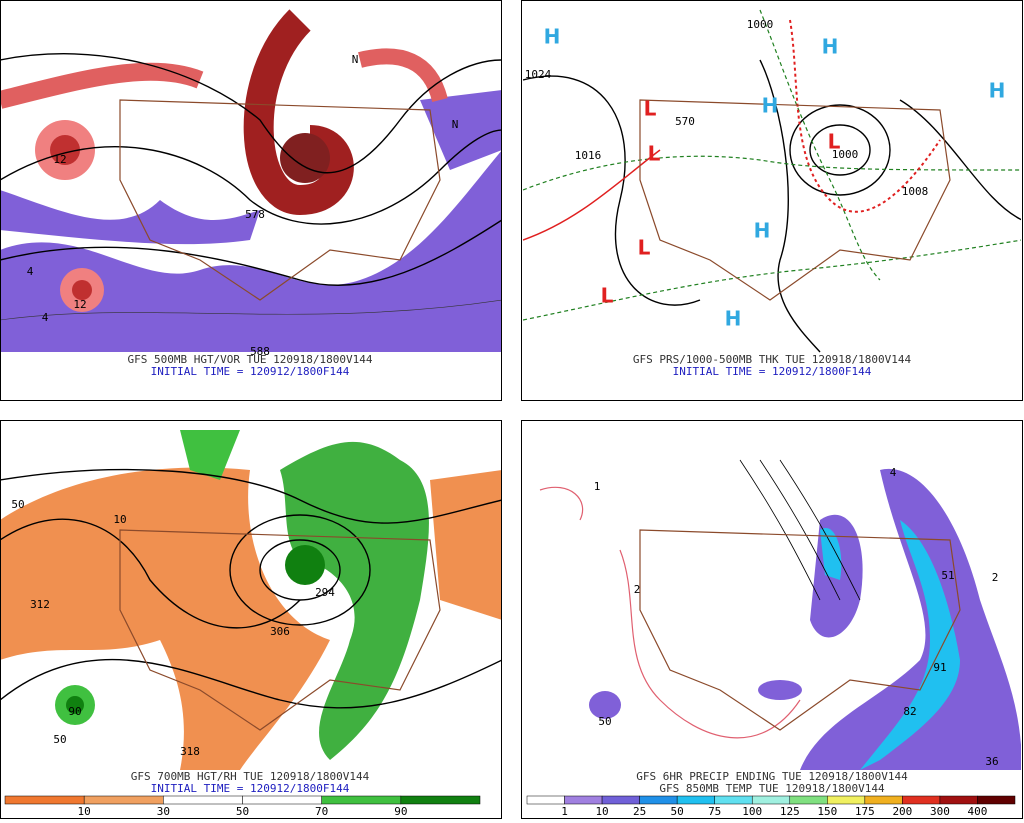  I want to click on map-label: 82, so click(909, 711).